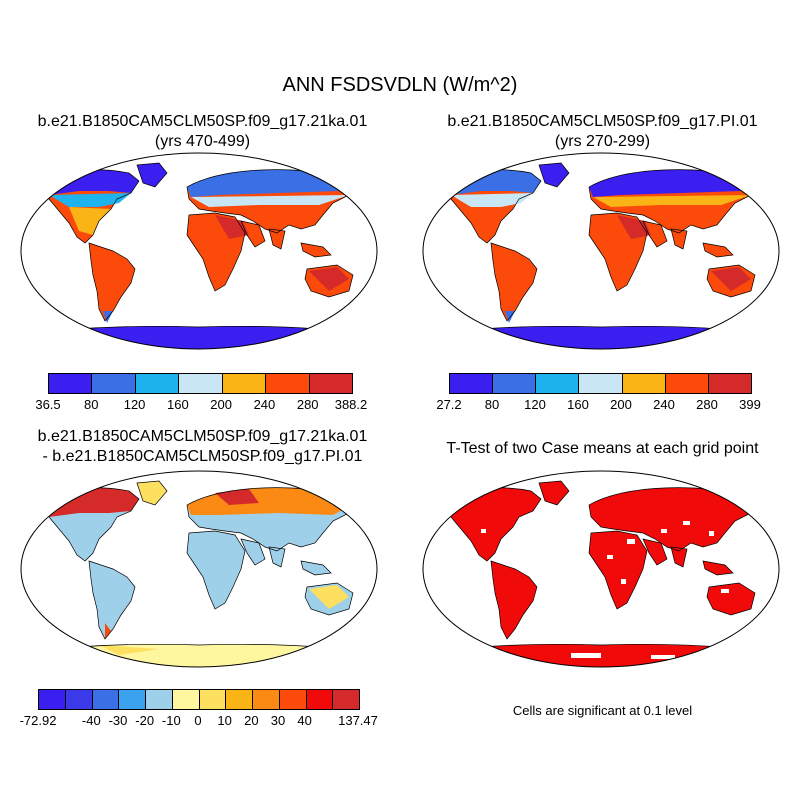 The height and width of the screenshot is (800, 800). I want to click on colorbar-bottom-left-label: -20, so click(145, 720).